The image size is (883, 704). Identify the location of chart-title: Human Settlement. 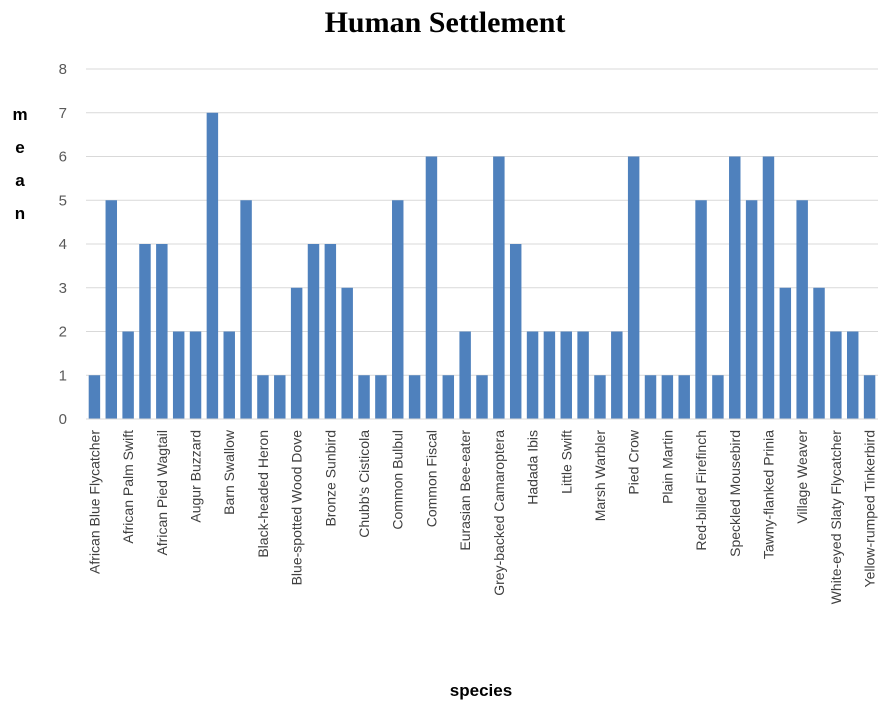
(445, 22).